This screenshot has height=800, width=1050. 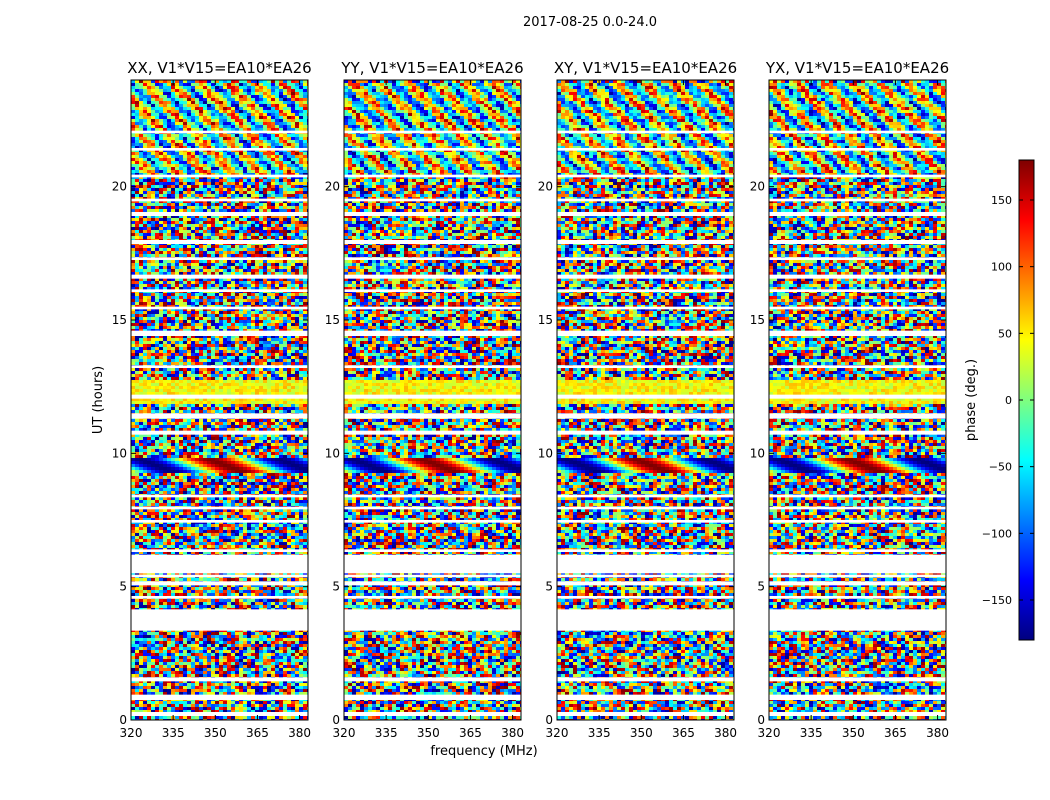 I want to click on colorbar-tick-label: 150, so click(x=1001, y=200).